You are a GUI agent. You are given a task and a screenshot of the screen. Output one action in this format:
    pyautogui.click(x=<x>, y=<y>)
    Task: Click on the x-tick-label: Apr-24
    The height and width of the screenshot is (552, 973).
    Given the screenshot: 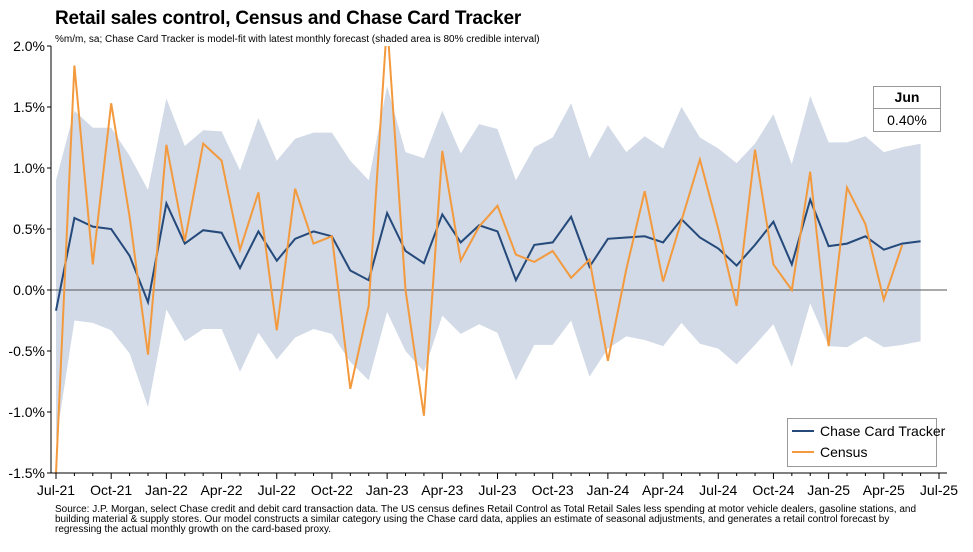 What is the action you would take?
    pyautogui.click(x=663, y=490)
    